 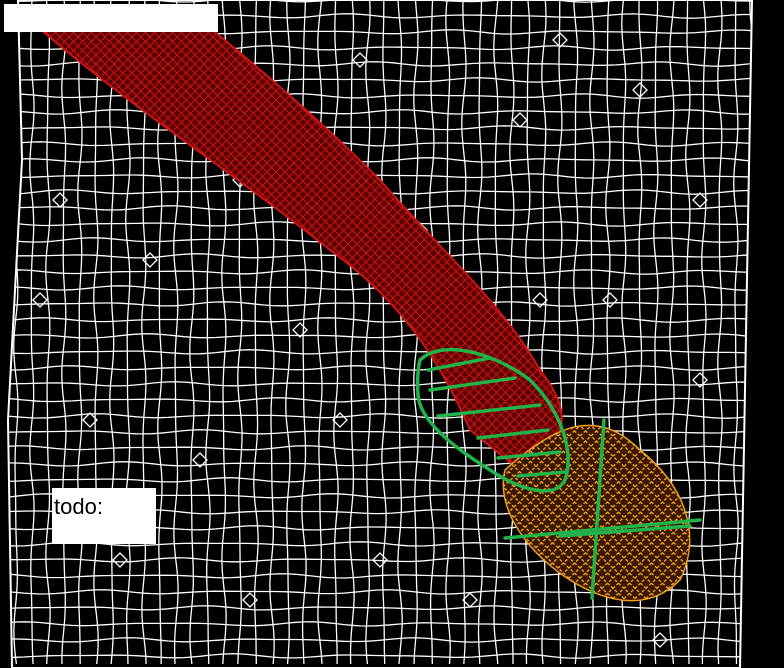 I want to click on title-bar, so click(x=111, y=18).